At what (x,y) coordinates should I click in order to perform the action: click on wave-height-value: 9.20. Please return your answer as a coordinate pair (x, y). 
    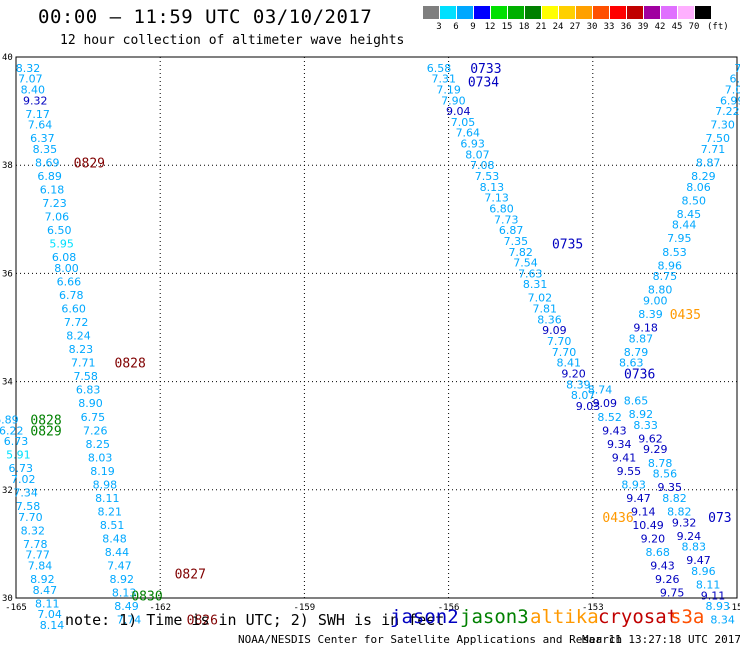
    Looking at the image, I should click on (573, 373).